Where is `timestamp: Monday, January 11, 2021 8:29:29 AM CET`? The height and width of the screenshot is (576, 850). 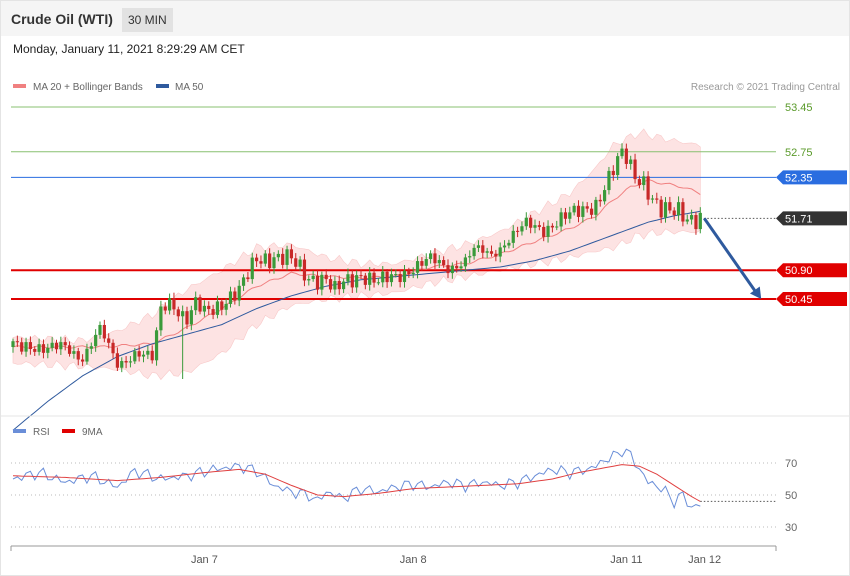
timestamp: Monday, January 11, 2021 8:29:29 AM CET is located at coordinates (129, 49).